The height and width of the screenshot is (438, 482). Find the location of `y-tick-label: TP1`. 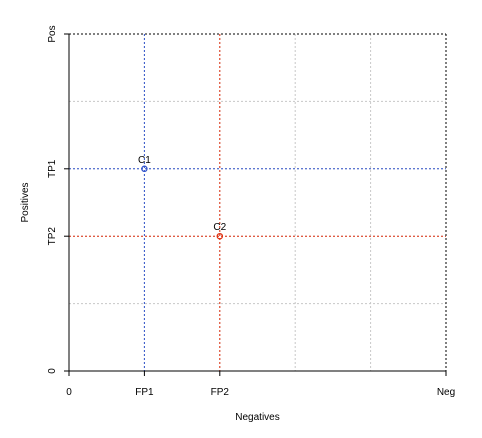

y-tick-label: TP1 is located at coordinates (52, 168).